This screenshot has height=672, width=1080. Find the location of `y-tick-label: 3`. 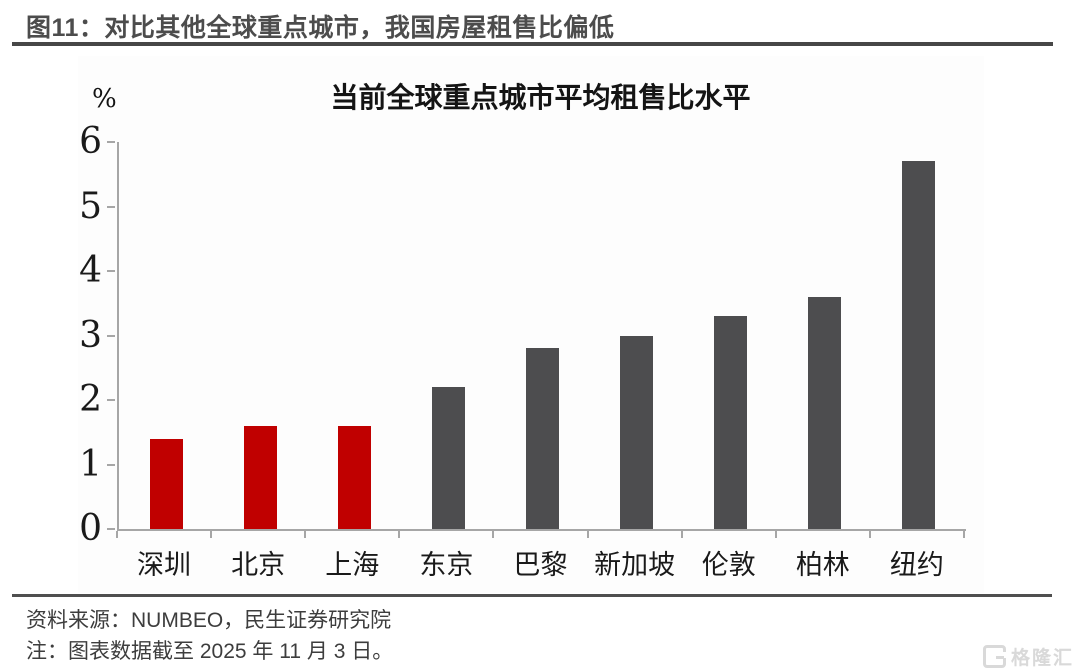

y-tick-label: 3 is located at coordinates (90, 335).